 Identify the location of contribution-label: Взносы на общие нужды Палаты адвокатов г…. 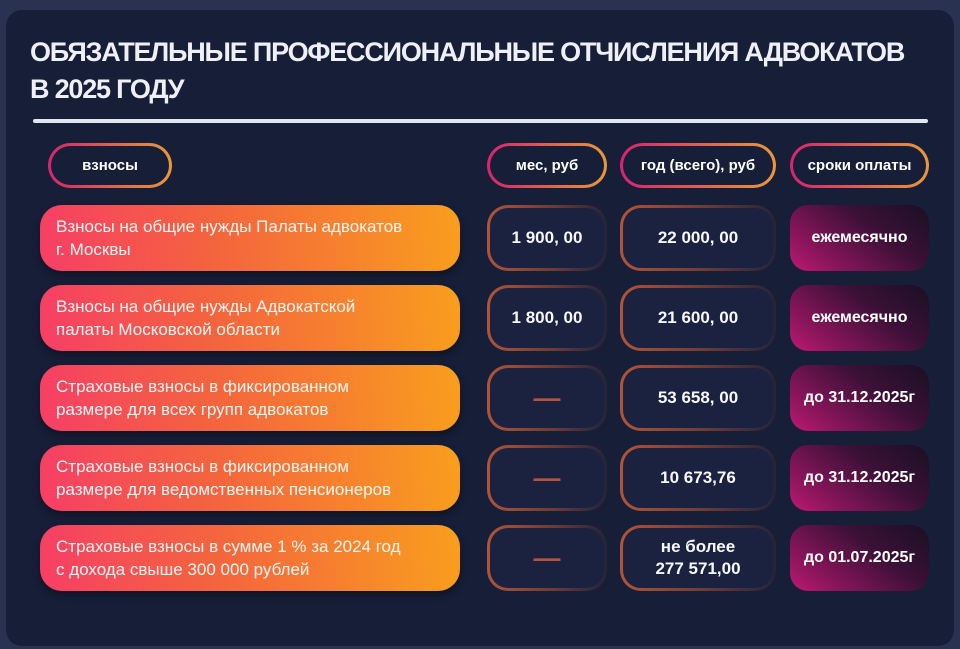
(229, 238).